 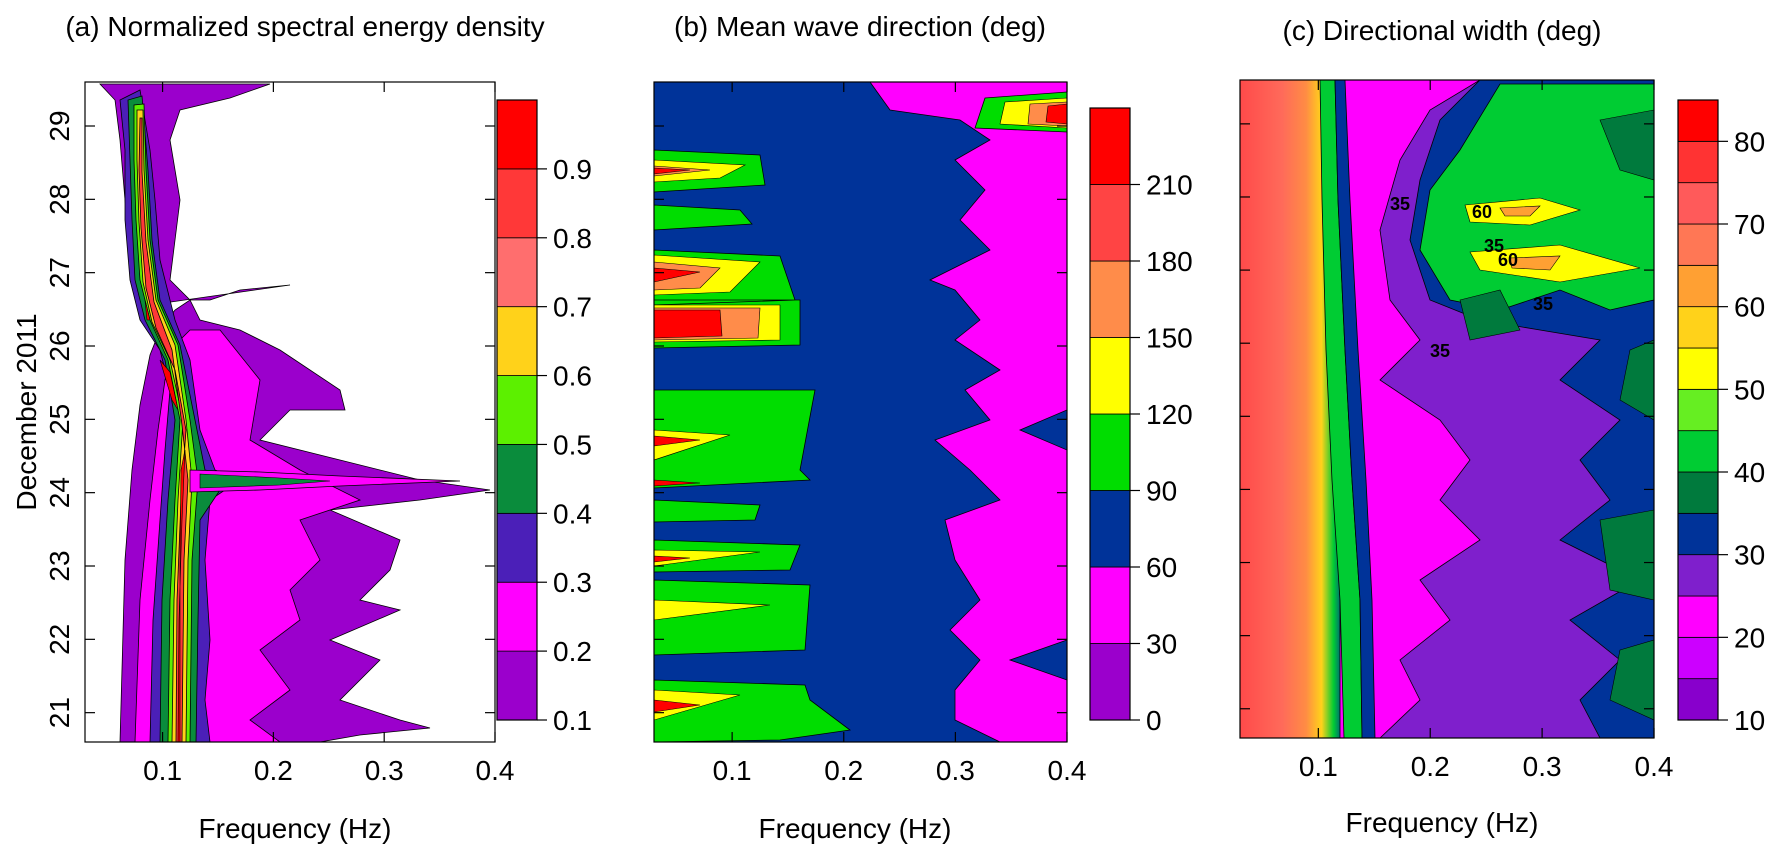 I want to click on colorbar-b-tick-label: 210, so click(x=1169, y=185).